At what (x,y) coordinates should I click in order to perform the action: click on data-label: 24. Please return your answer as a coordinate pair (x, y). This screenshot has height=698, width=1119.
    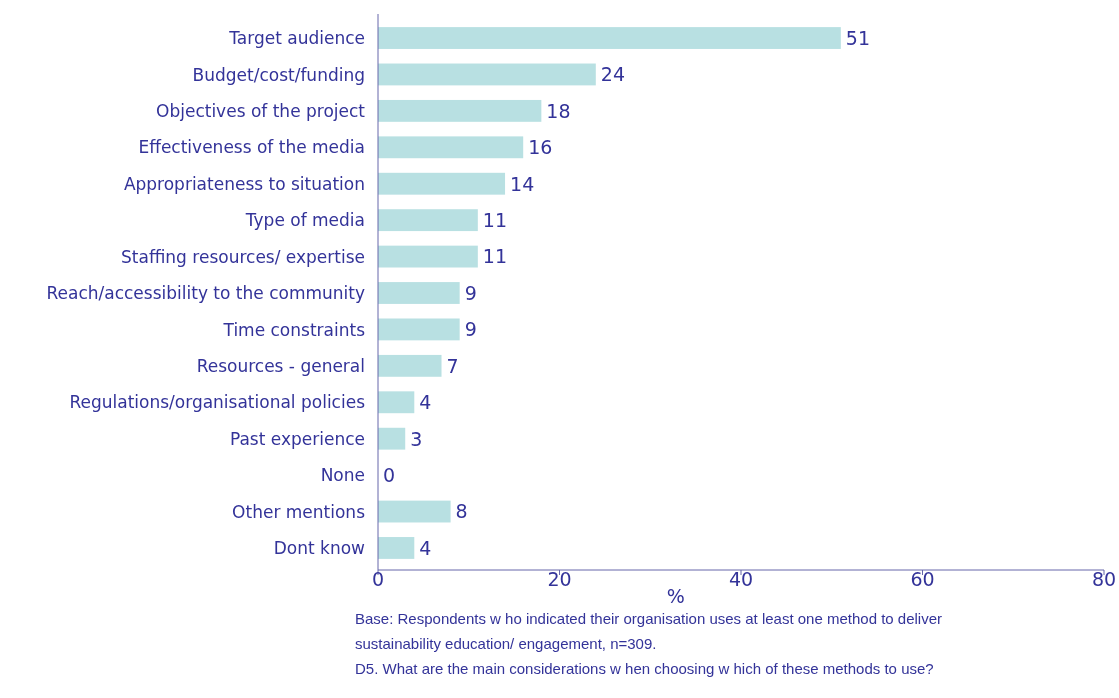
    Looking at the image, I should click on (612, 74).